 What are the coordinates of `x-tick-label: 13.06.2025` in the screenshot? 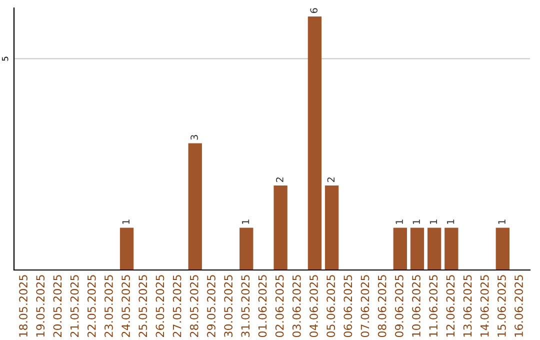 It's located at (467, 306).